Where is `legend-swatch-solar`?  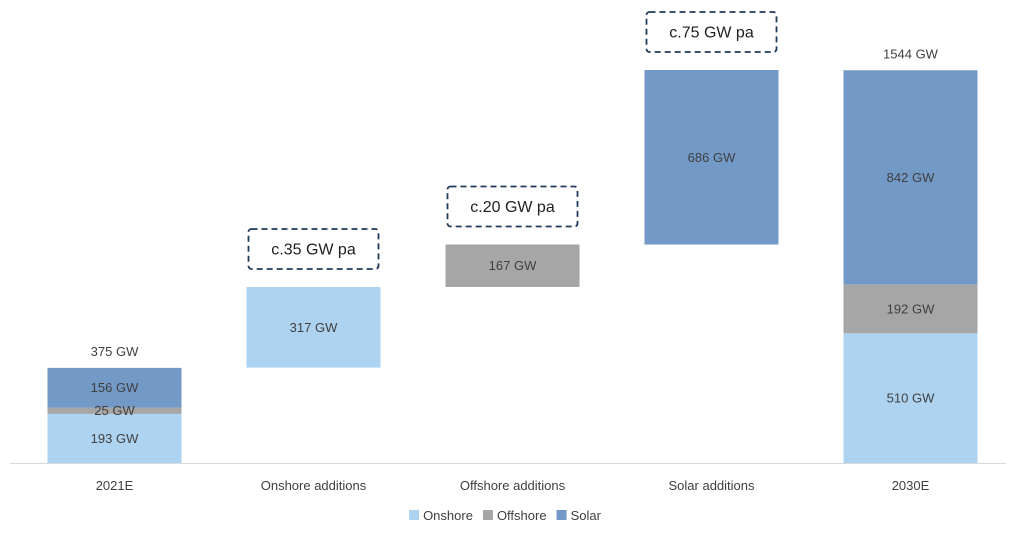
legend-swatch-solar is located at coordinates (561, 515).